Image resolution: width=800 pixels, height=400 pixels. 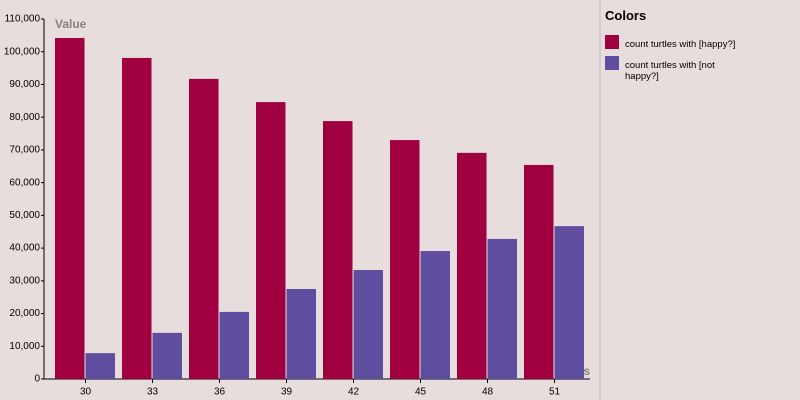 I want to click on legend-item: count turtles with [not happy?], so click(x=695, y=69).